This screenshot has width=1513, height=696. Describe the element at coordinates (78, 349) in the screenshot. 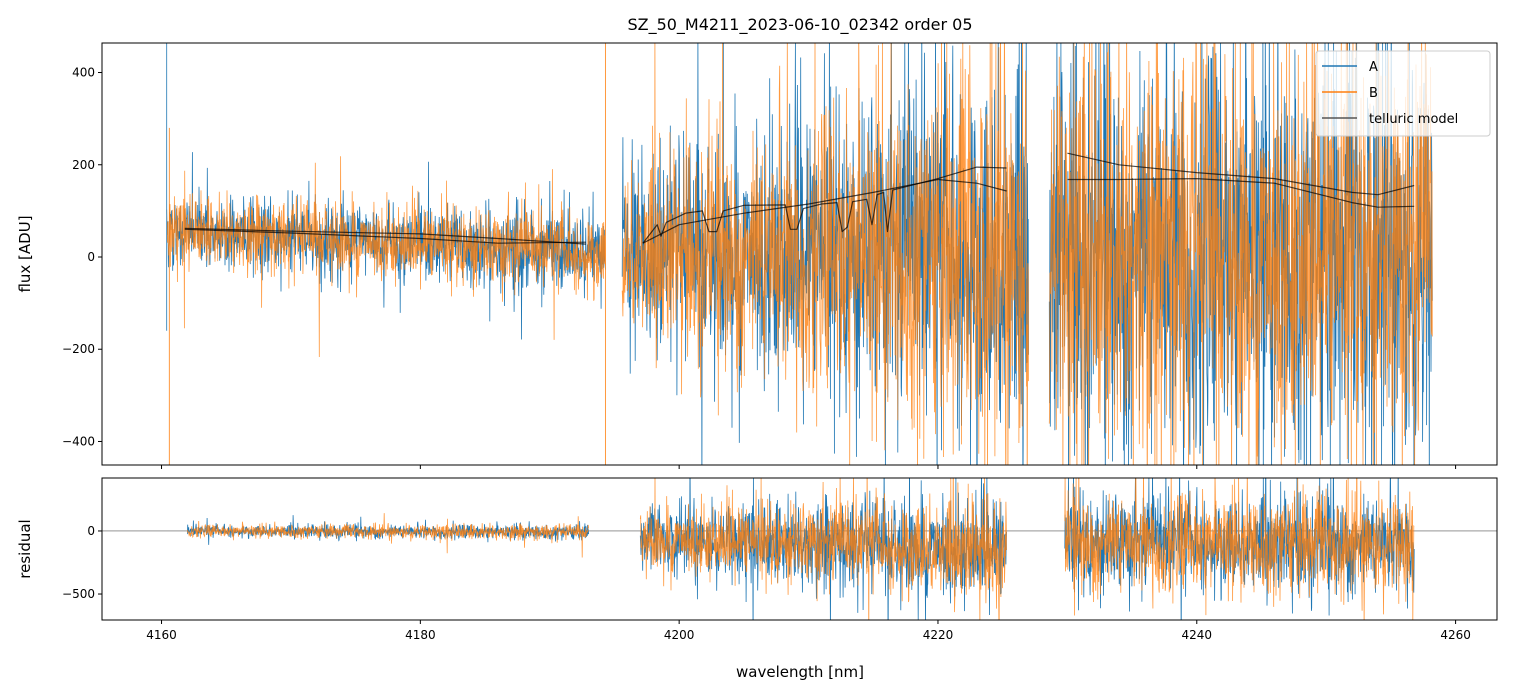

I see `y-tick-label: −200` at that location.